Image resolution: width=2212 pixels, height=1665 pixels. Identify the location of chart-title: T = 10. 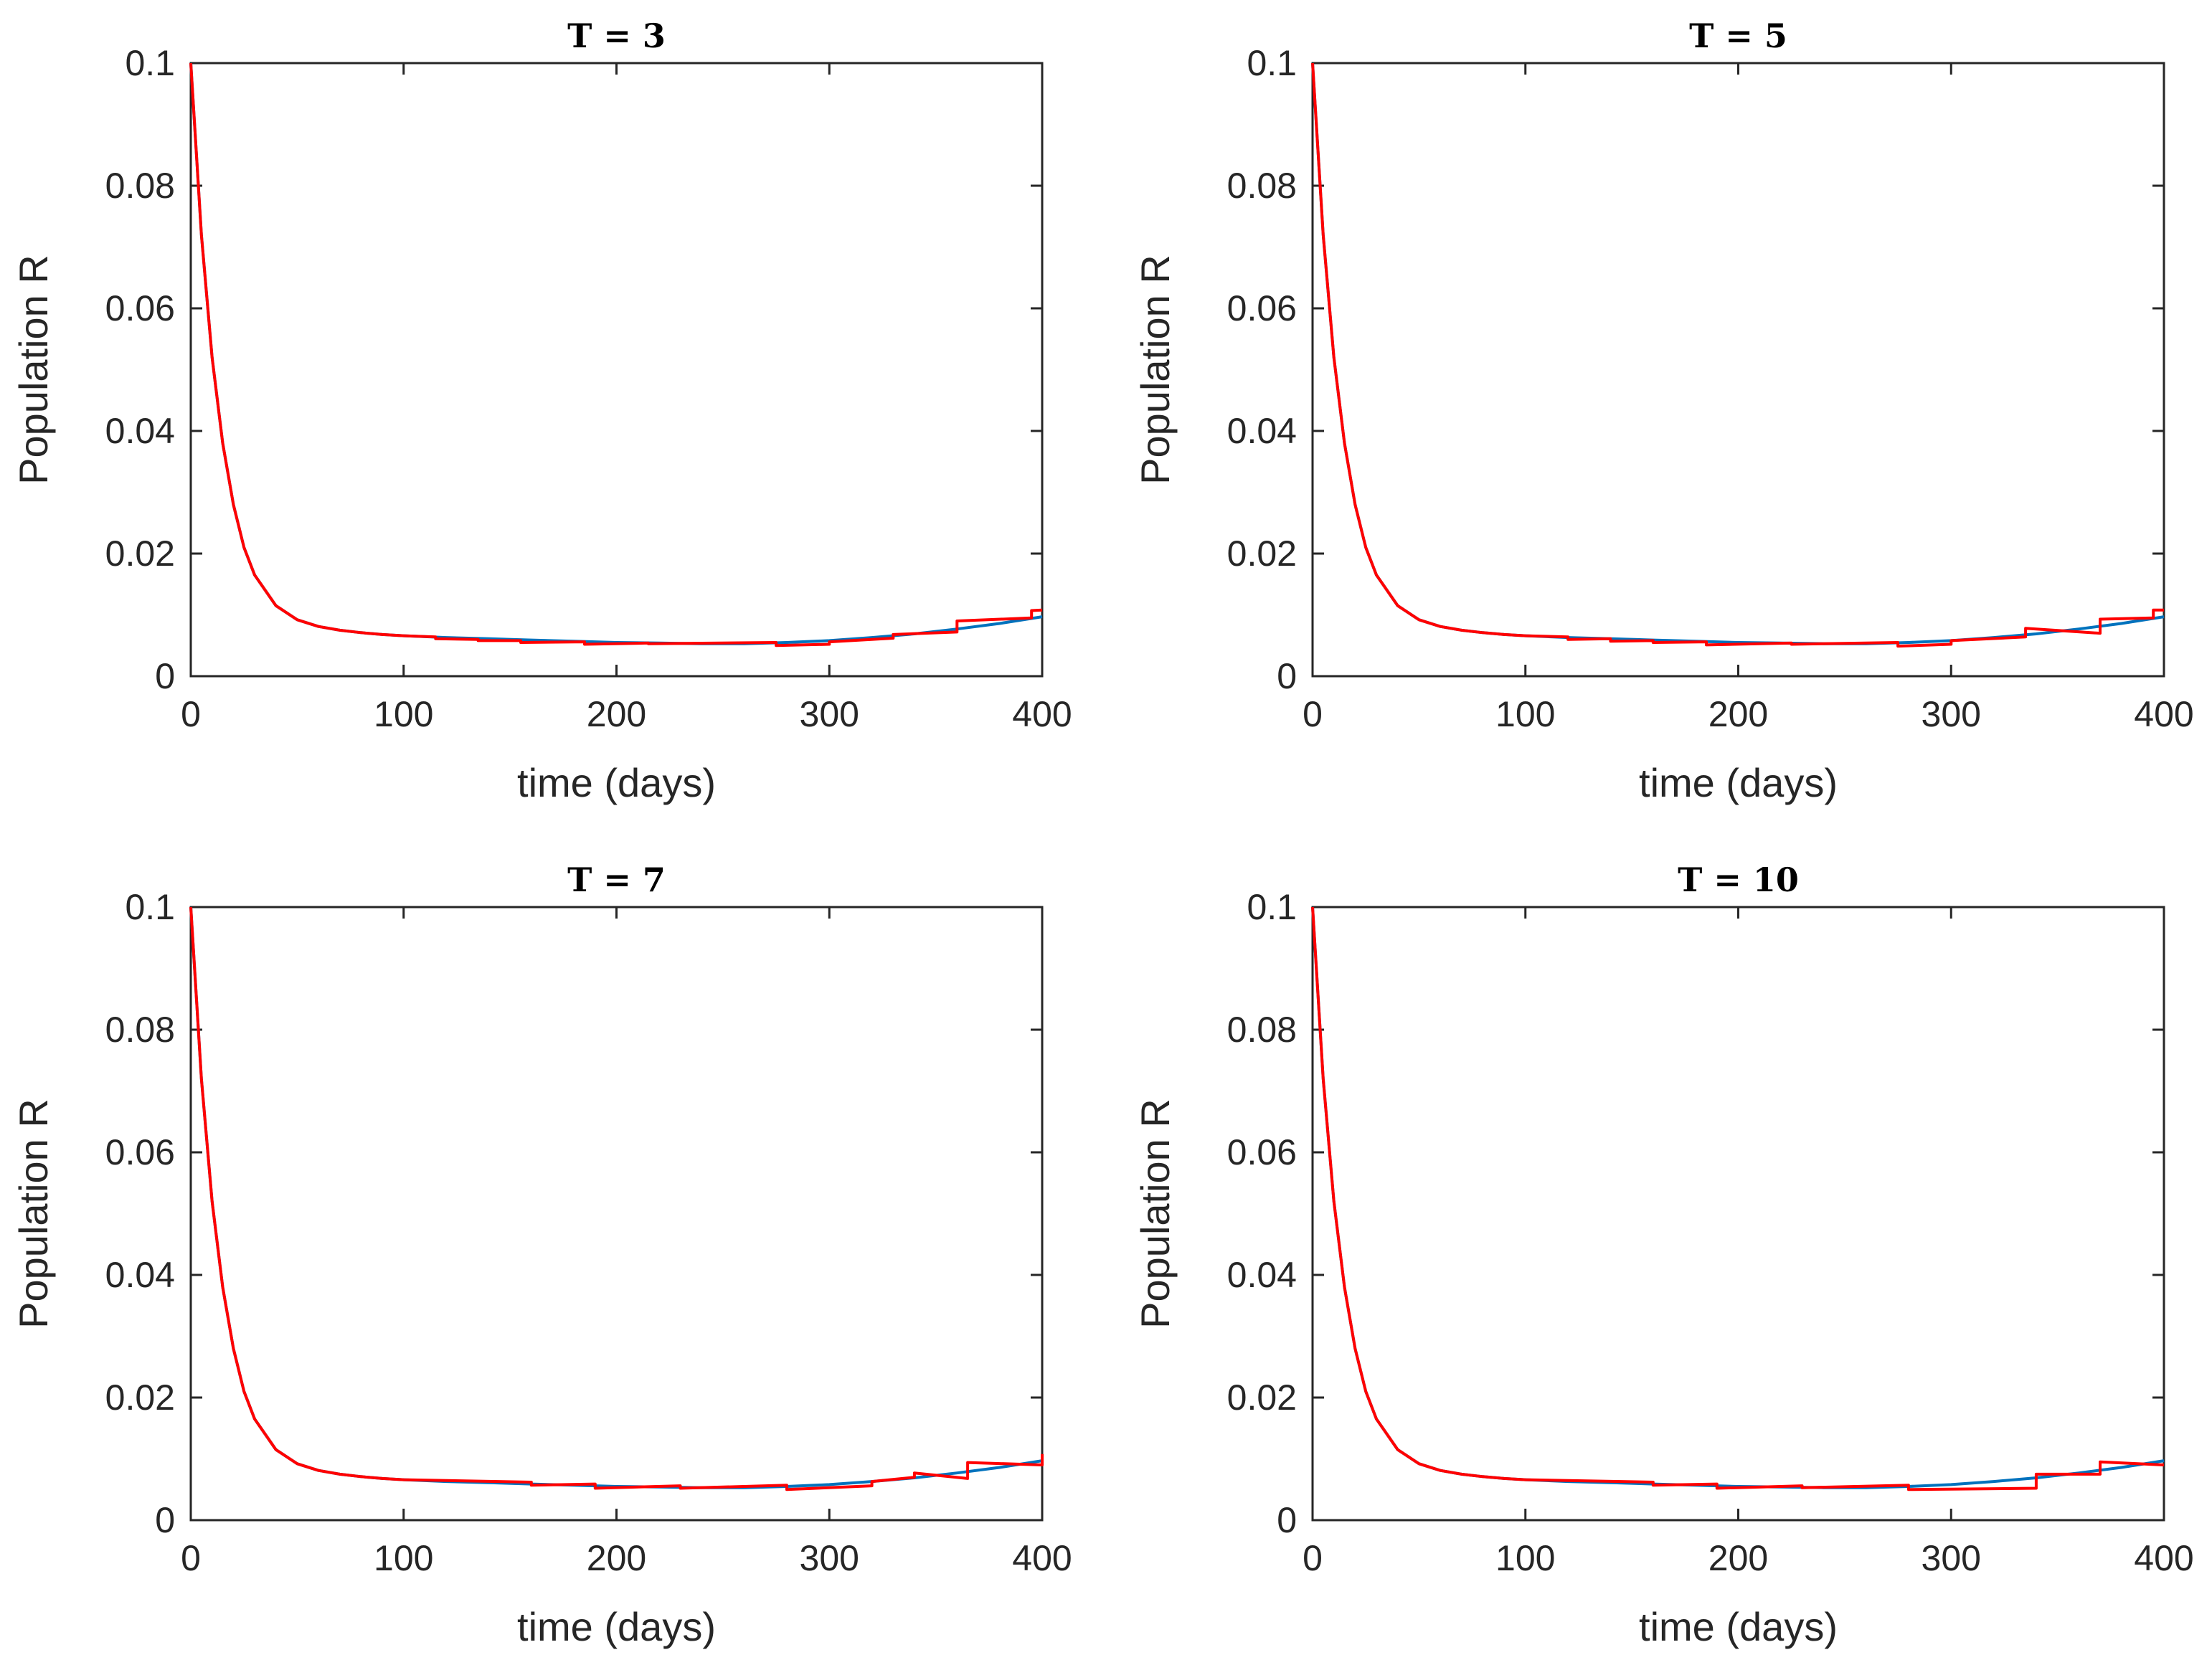
(1738, 880).